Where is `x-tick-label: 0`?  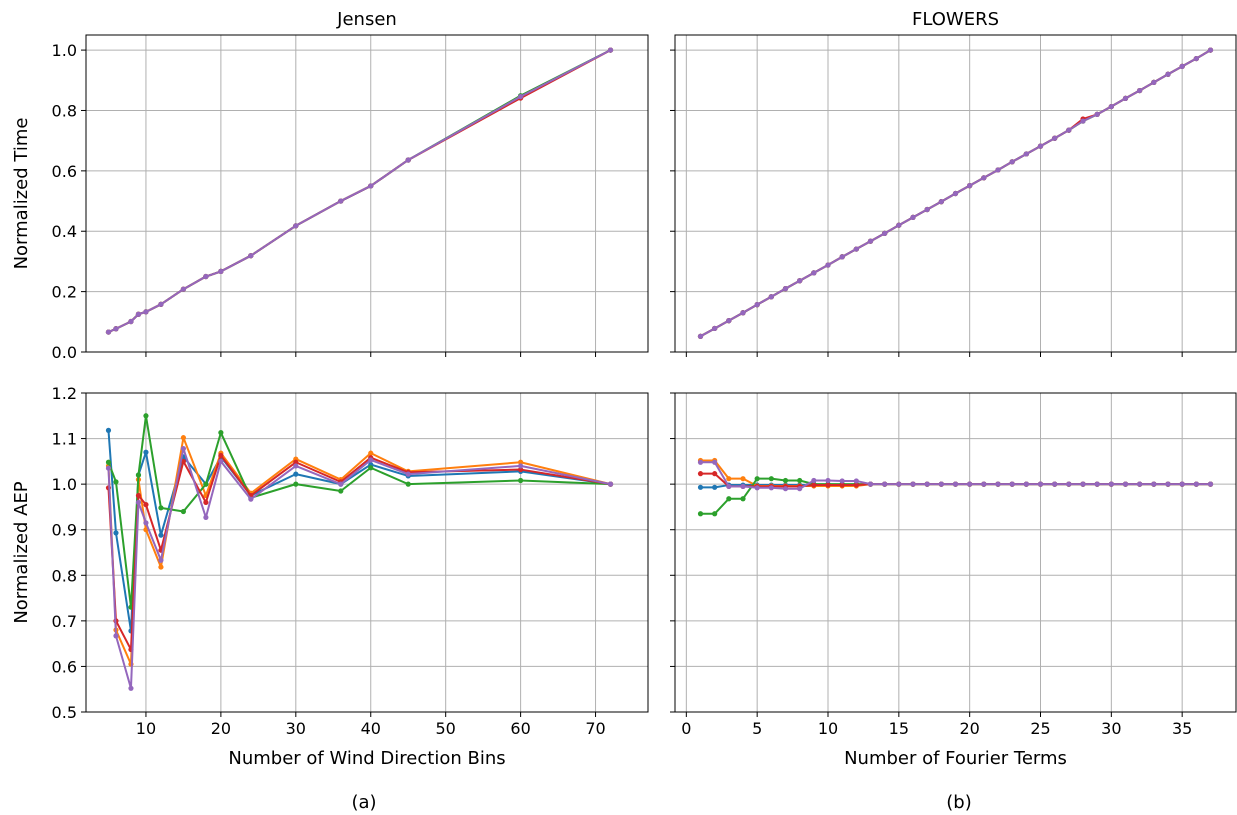 x-tick-label: 0 is located at coordinates (686, 728).